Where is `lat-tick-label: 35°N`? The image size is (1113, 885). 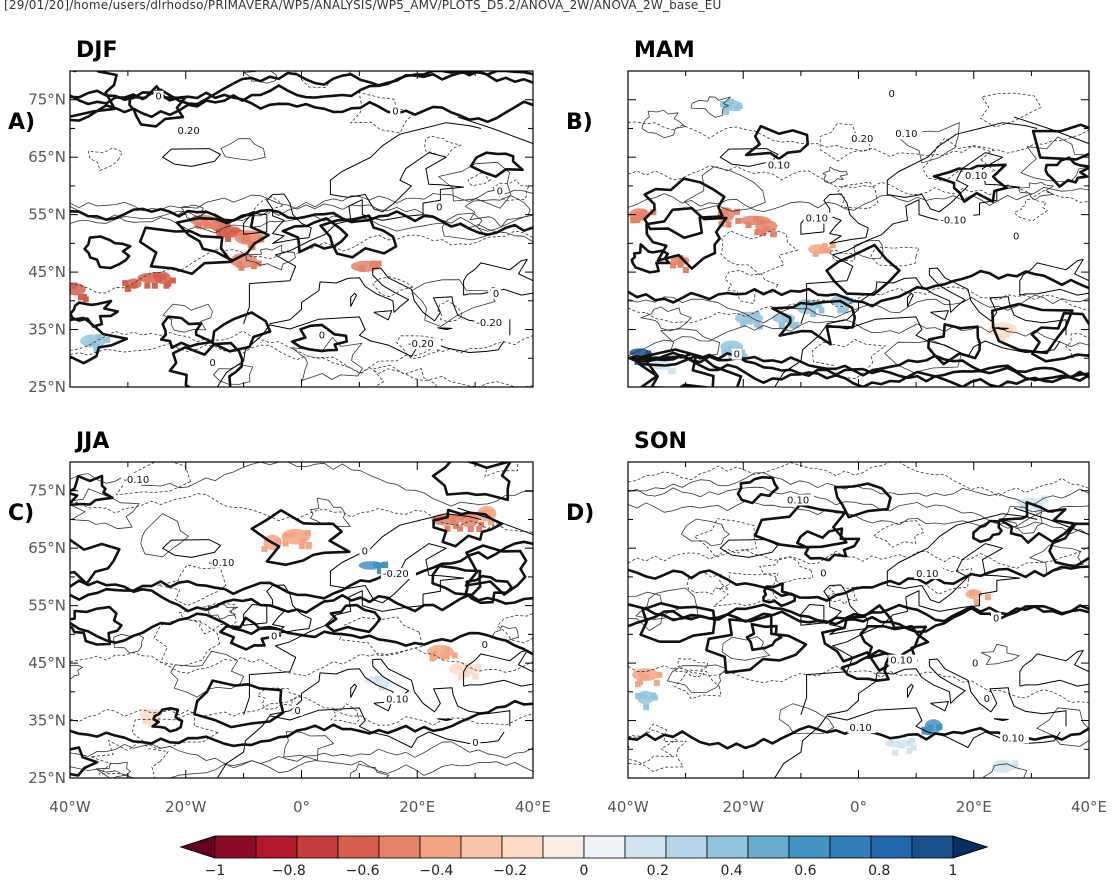 lat-tick-label: 35°N is located at coordinates (47, 330).